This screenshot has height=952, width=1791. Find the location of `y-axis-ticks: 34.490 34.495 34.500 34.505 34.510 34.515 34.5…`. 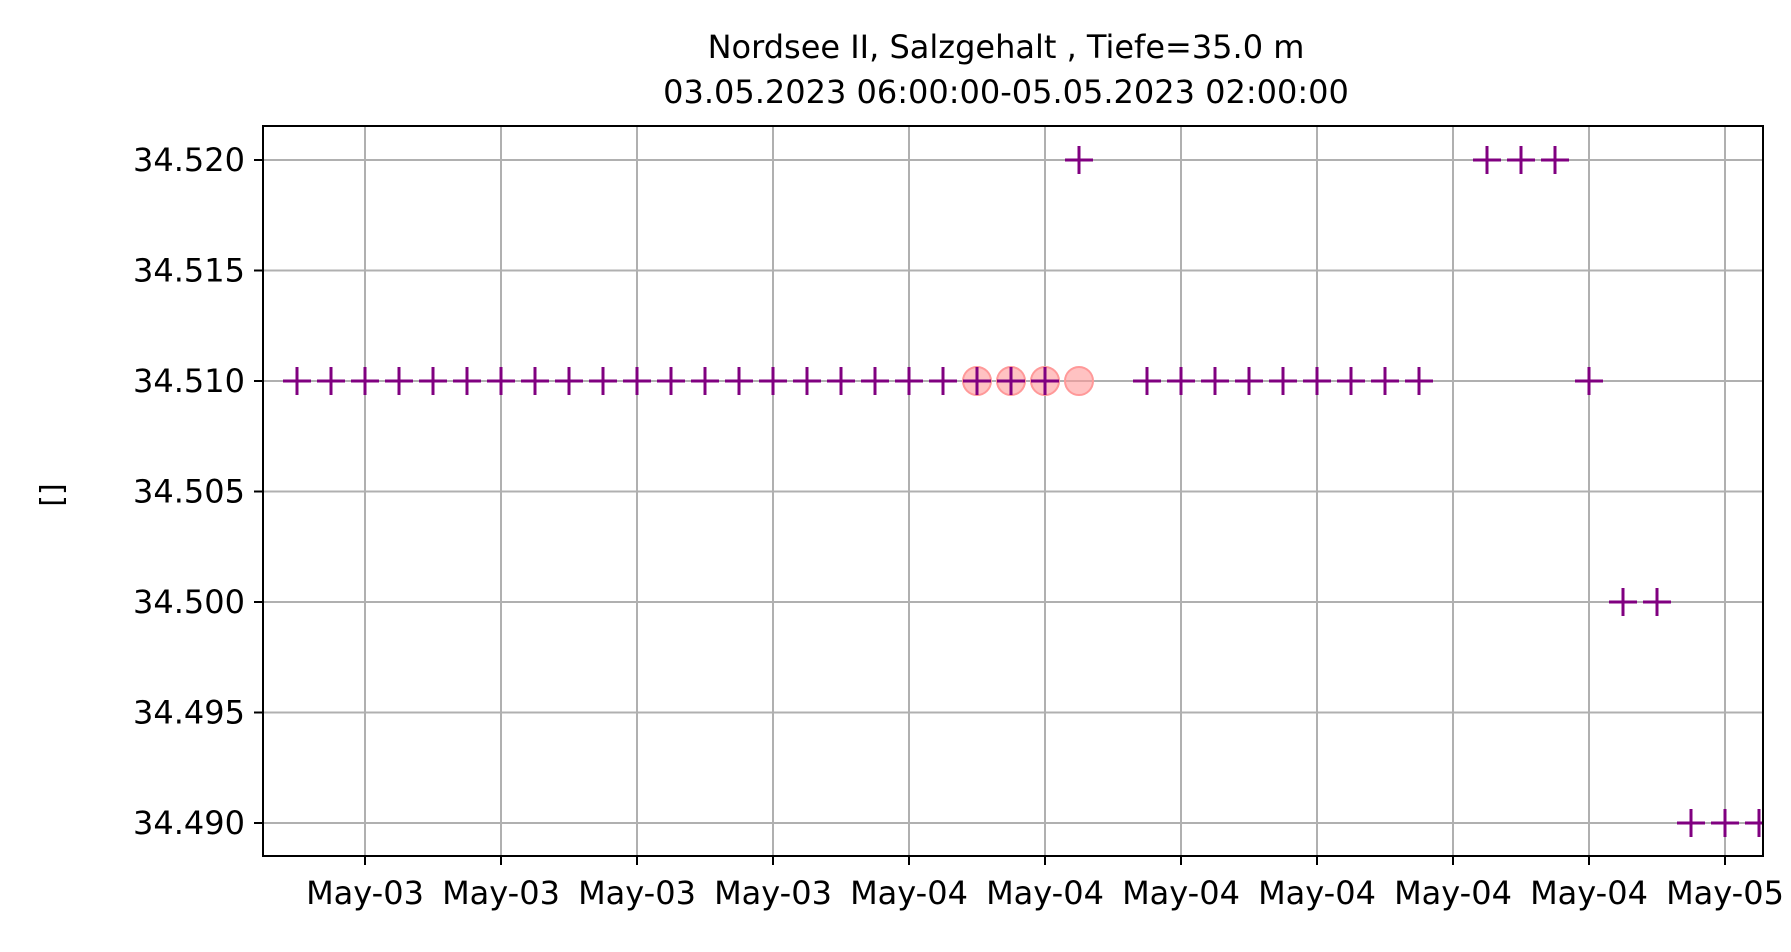

y-axis-ticks: 34.490 34.495 34.500 34.505 34.510 34.515 34.5… is located at coordinates (198, 491).